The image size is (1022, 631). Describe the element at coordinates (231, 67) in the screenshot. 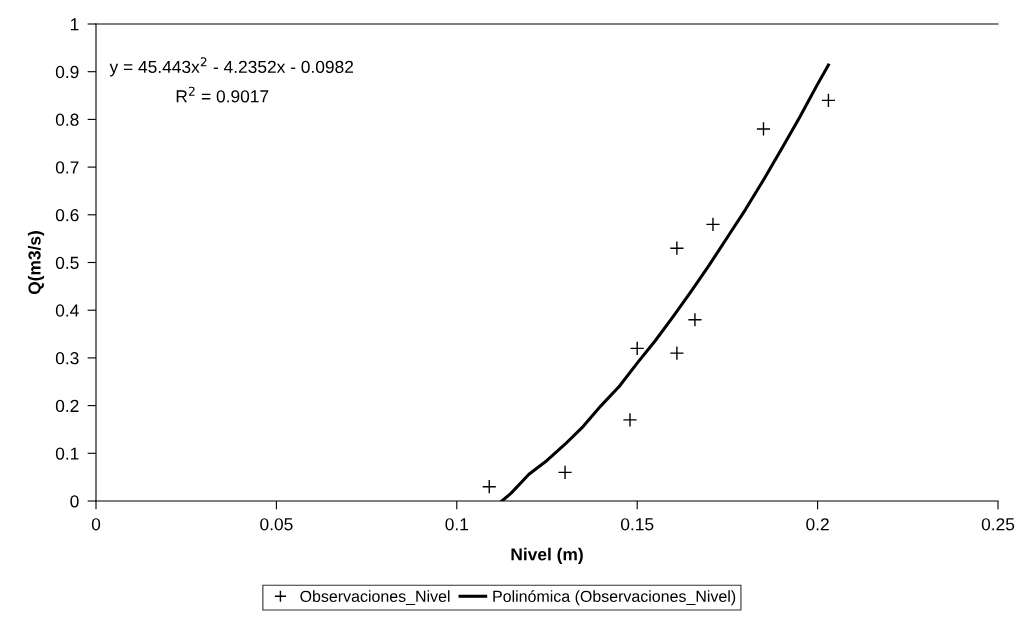

I see `annotation: y = 45.443x$^{2}$ - 4.2352x - 0.0982` at that location.